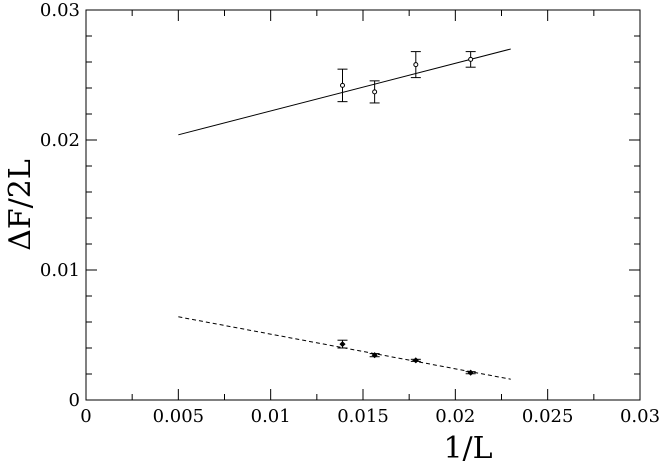 The image size is (664, 464). What do you see at coordinates (363, 416) in the screenshot?
I see `x-tick-label: 0.015` at bounding box center [363, 416].